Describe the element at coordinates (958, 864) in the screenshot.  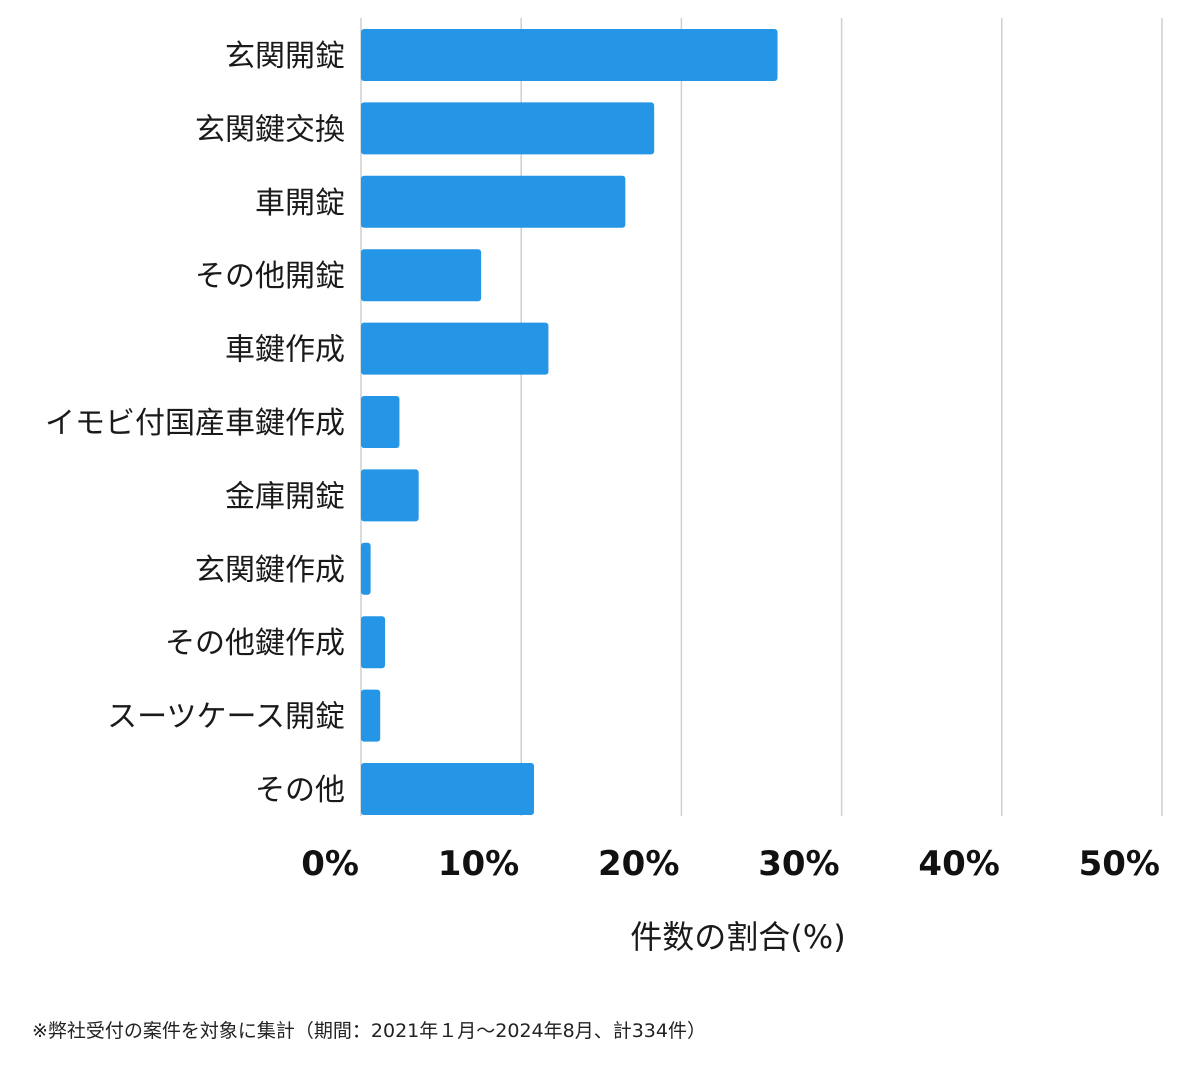
I see `x-tick-label: 40%` at that location.